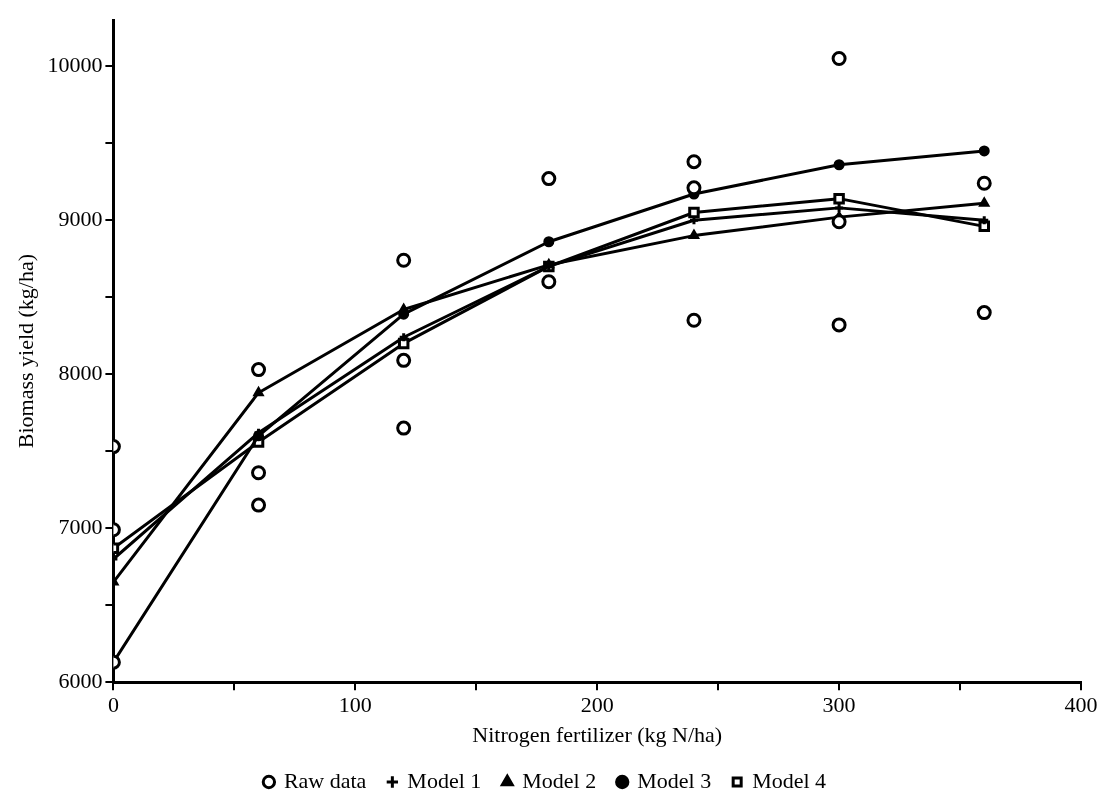 The image size is (1111, 808). What do you see at coordinates (597, 734) in the screenshot?
I see `x-axis-title: Nitrogen fertilizer (kg N/ha)` at bounding box center [597, 734].